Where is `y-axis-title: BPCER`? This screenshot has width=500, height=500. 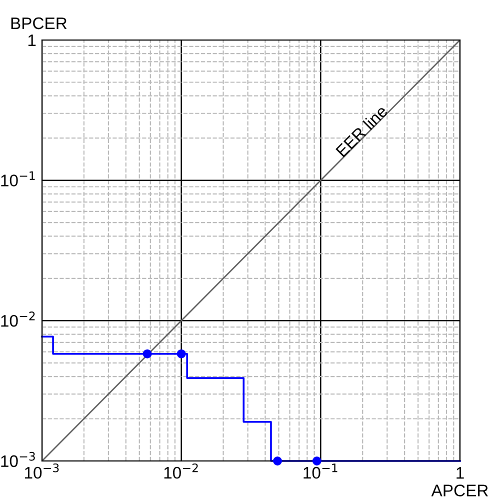
y-axis-title: BPCER is located at coordinates (39, 23).